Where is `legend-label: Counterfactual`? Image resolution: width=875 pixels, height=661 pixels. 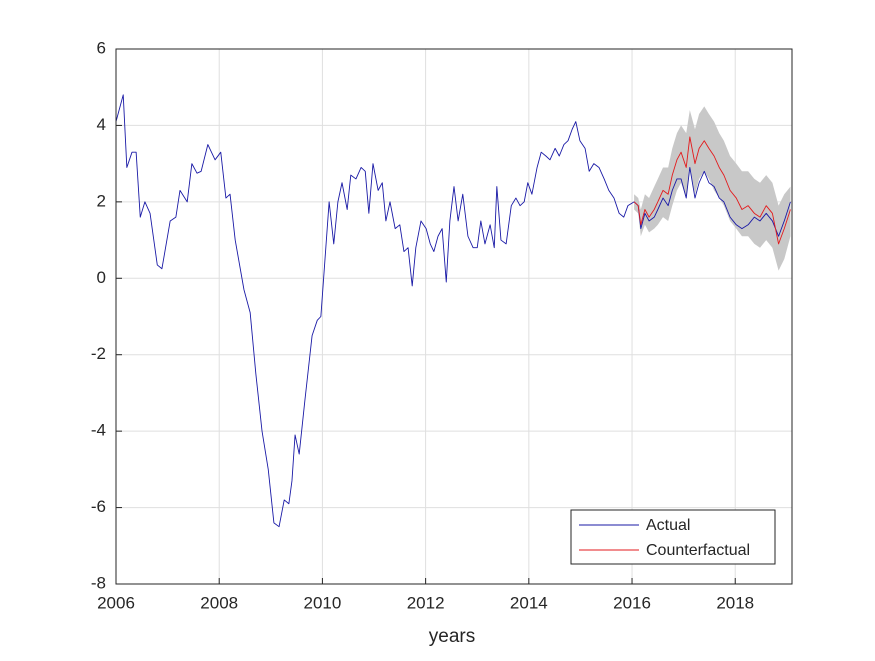 legend-label: Counterfactual is located at coordinates (698, 550).